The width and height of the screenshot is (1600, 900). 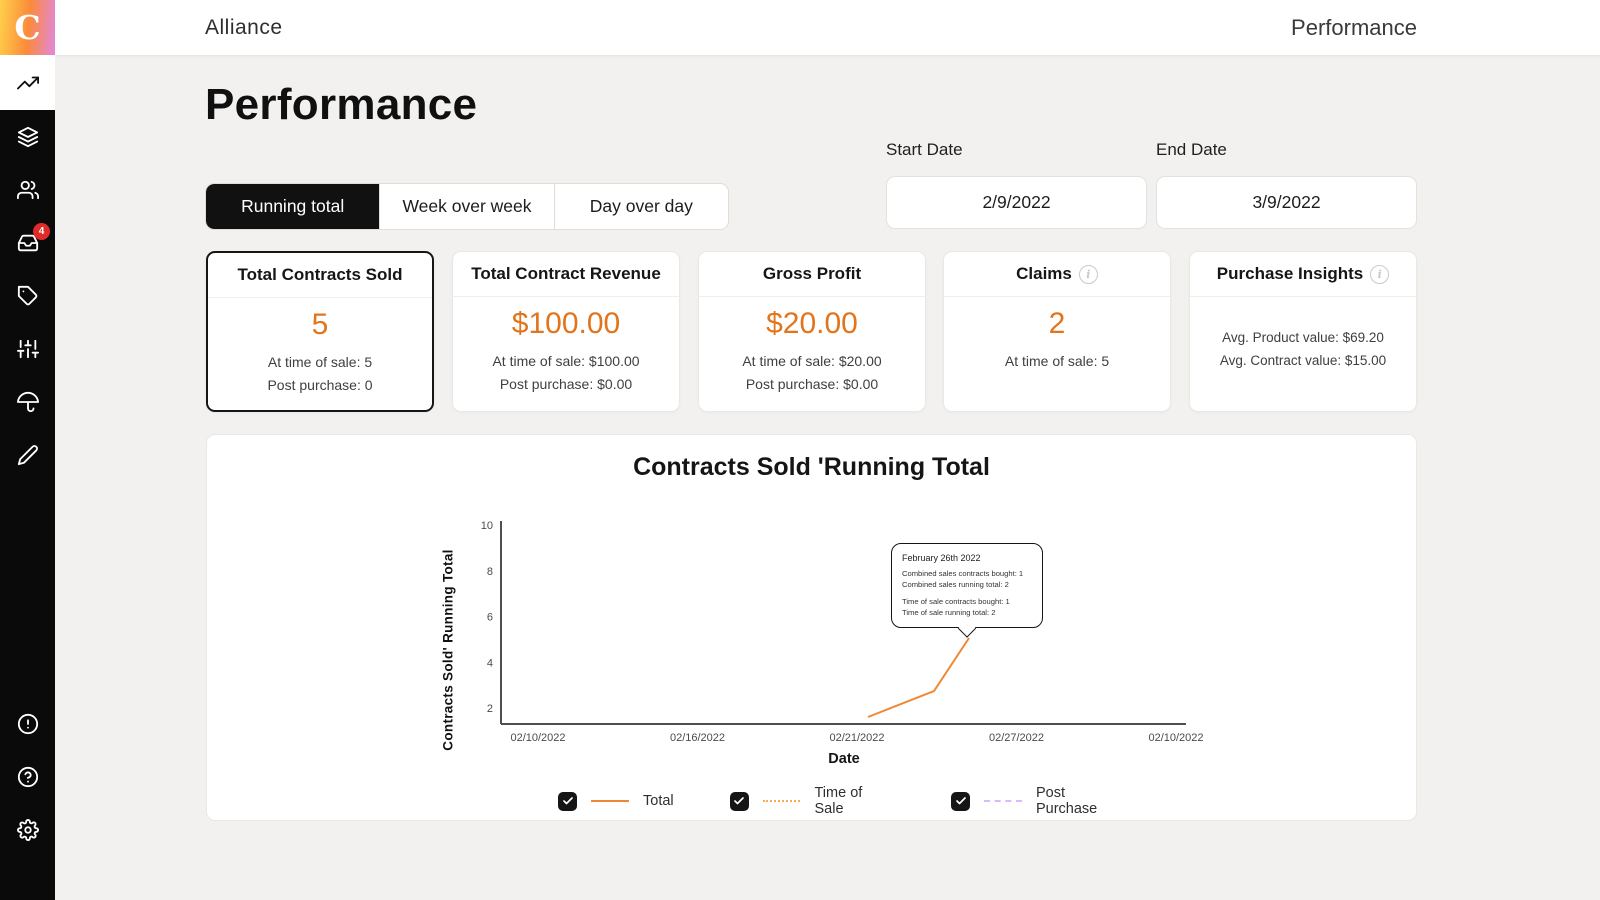 I want to click on sidebar-item-edit, so click(x=27, y=454).